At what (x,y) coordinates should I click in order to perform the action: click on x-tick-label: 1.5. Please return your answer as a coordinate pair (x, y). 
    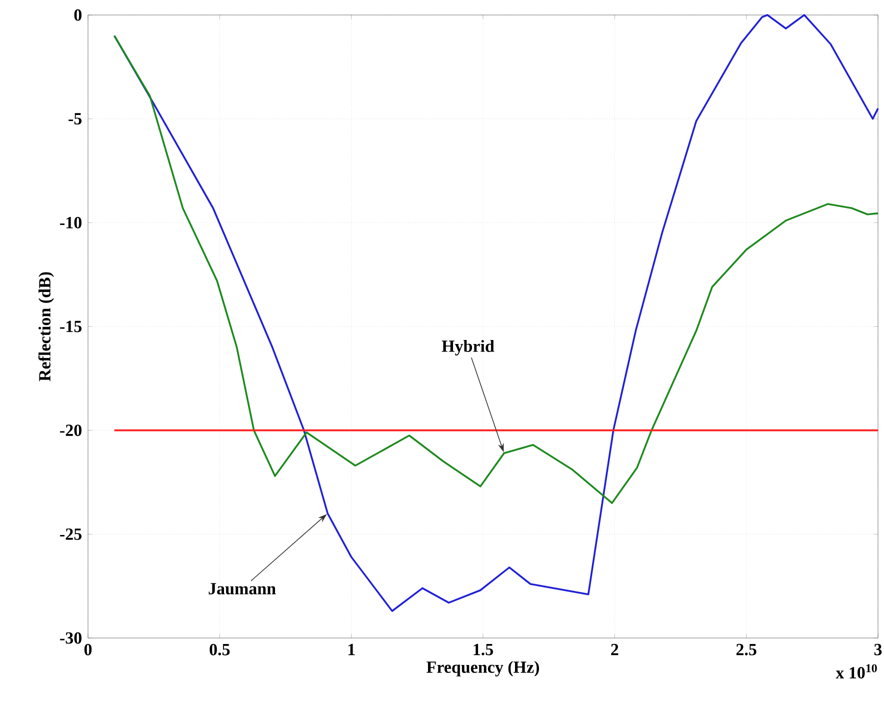
    Looking at the image, I should click on (484, 650).